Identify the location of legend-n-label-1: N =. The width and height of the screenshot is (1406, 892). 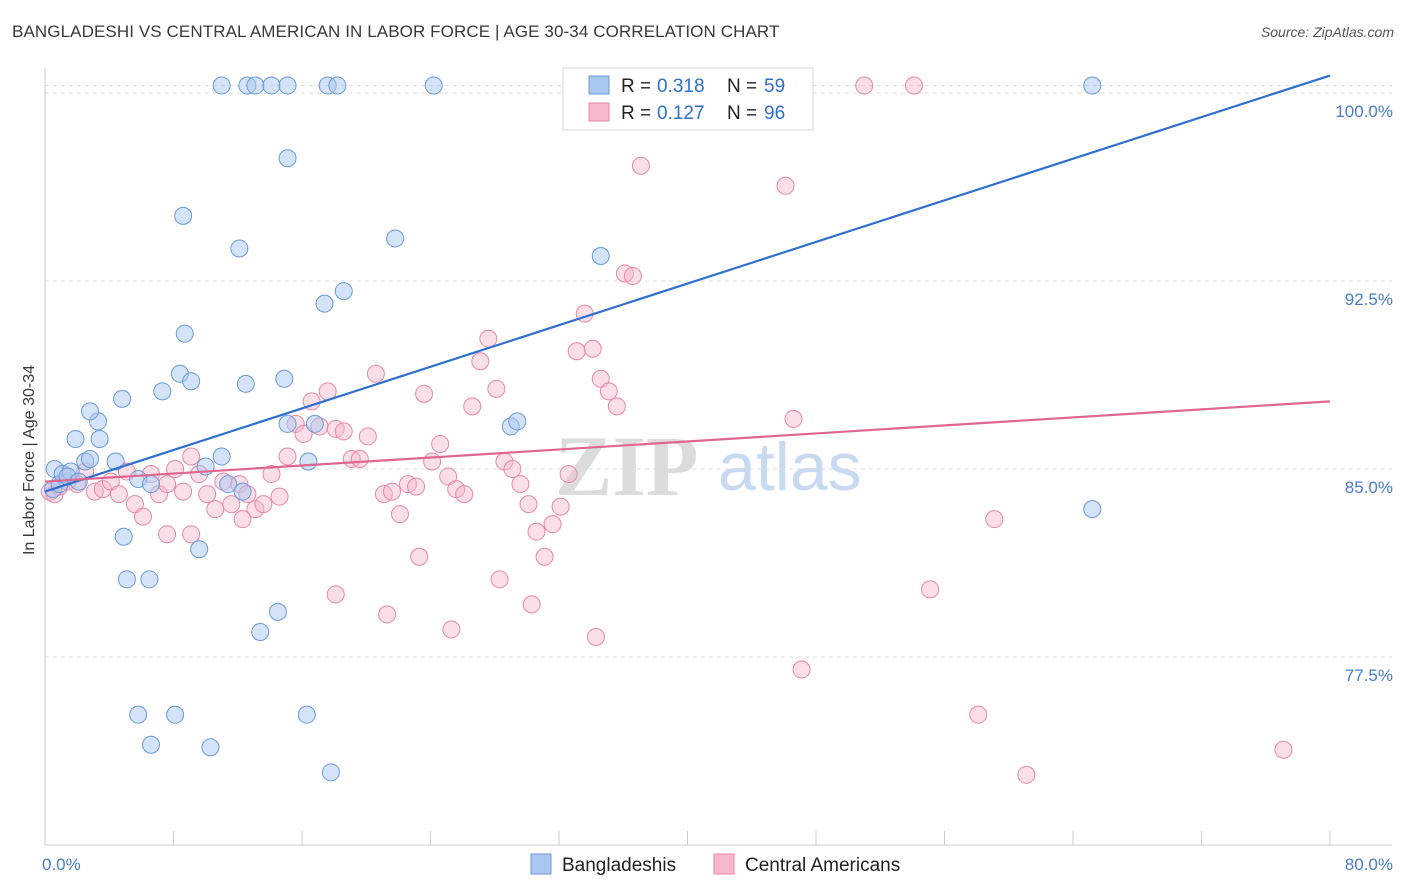
(742, 86).